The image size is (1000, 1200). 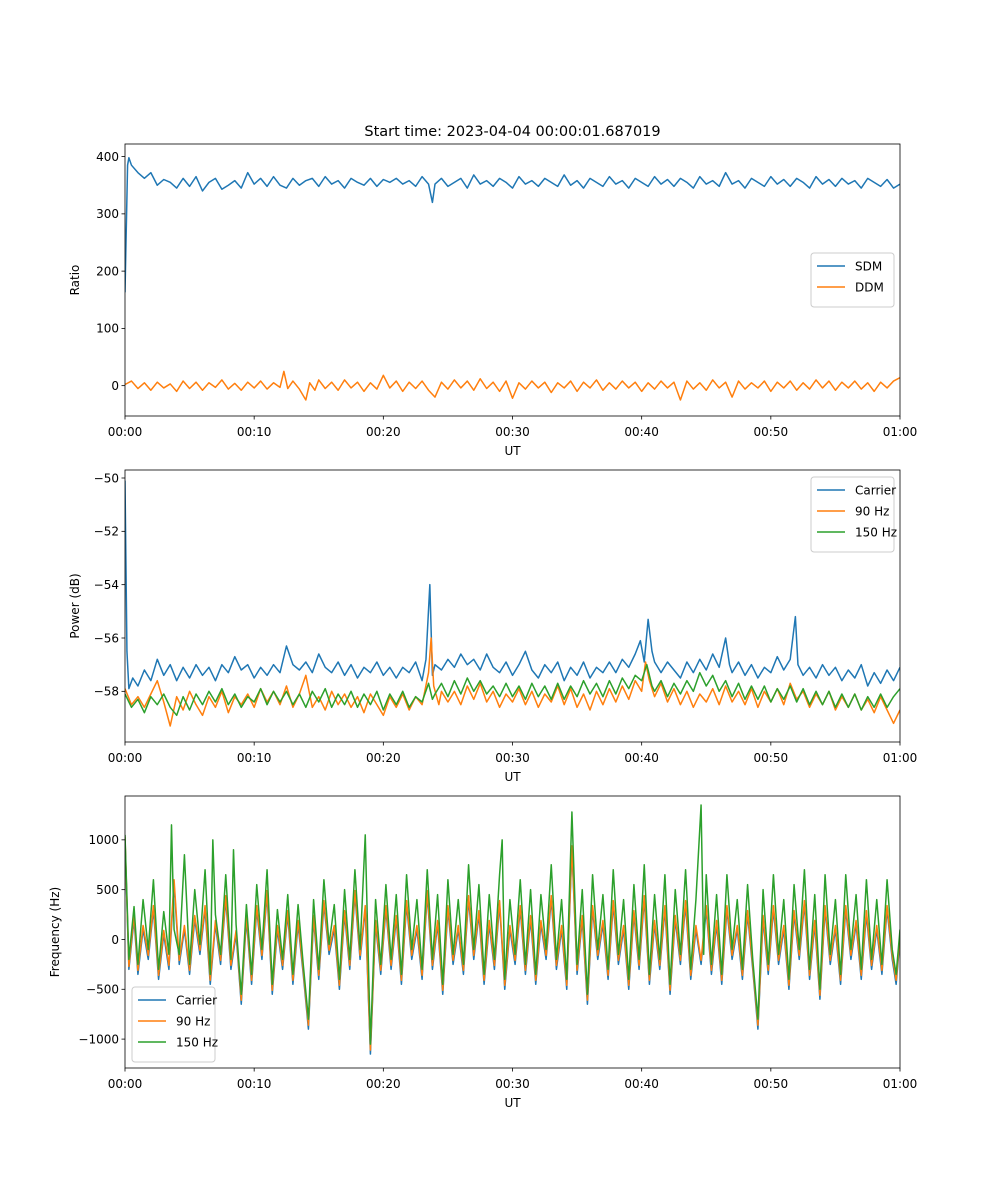 I want to click on series-line-sdm, so click(x=512, y=224).